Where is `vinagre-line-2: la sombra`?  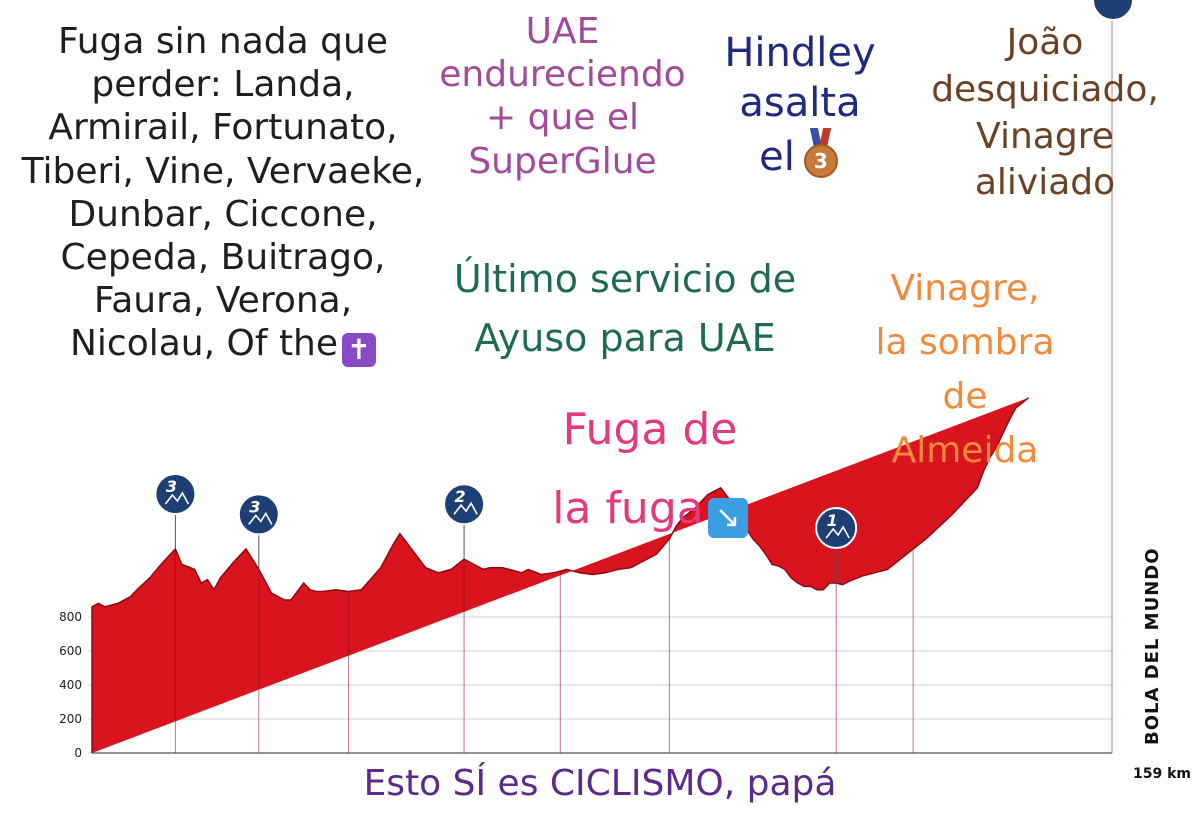
vinagre-line-2: la sombra is located at coordinates (965, 342).